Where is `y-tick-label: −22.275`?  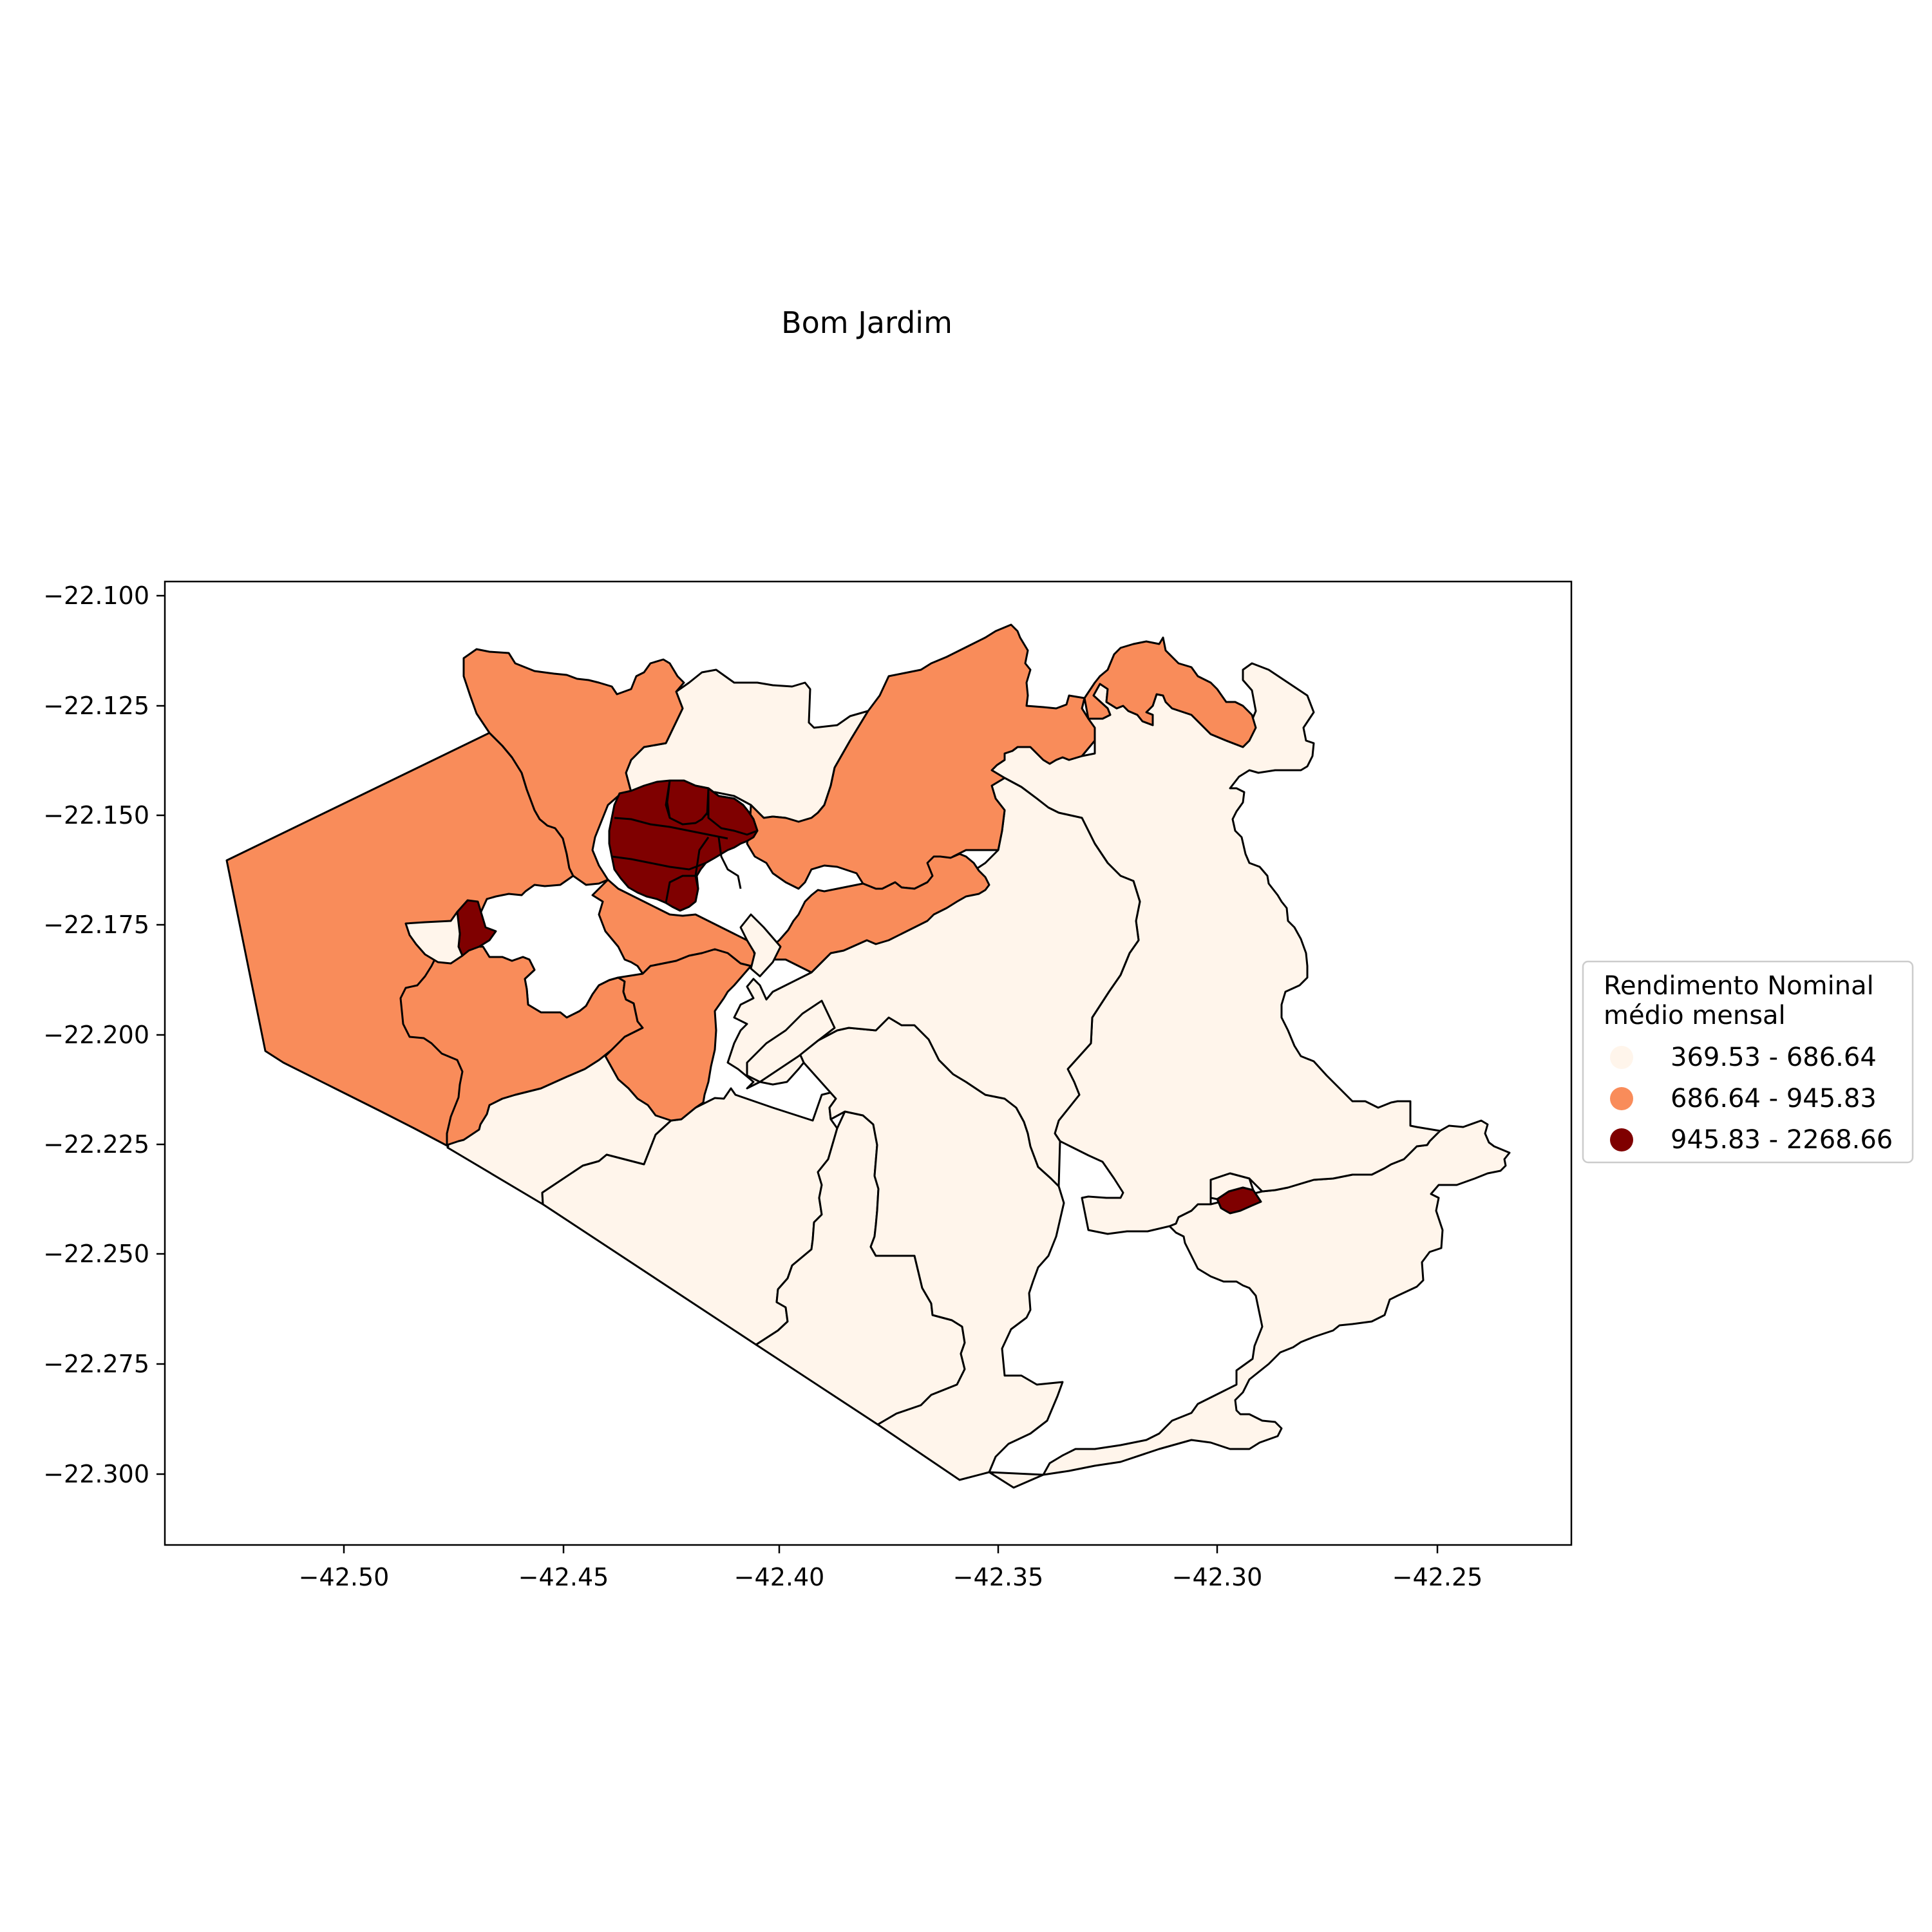
y-tick-label: −22.275 is located at coordinates (96, 1364).